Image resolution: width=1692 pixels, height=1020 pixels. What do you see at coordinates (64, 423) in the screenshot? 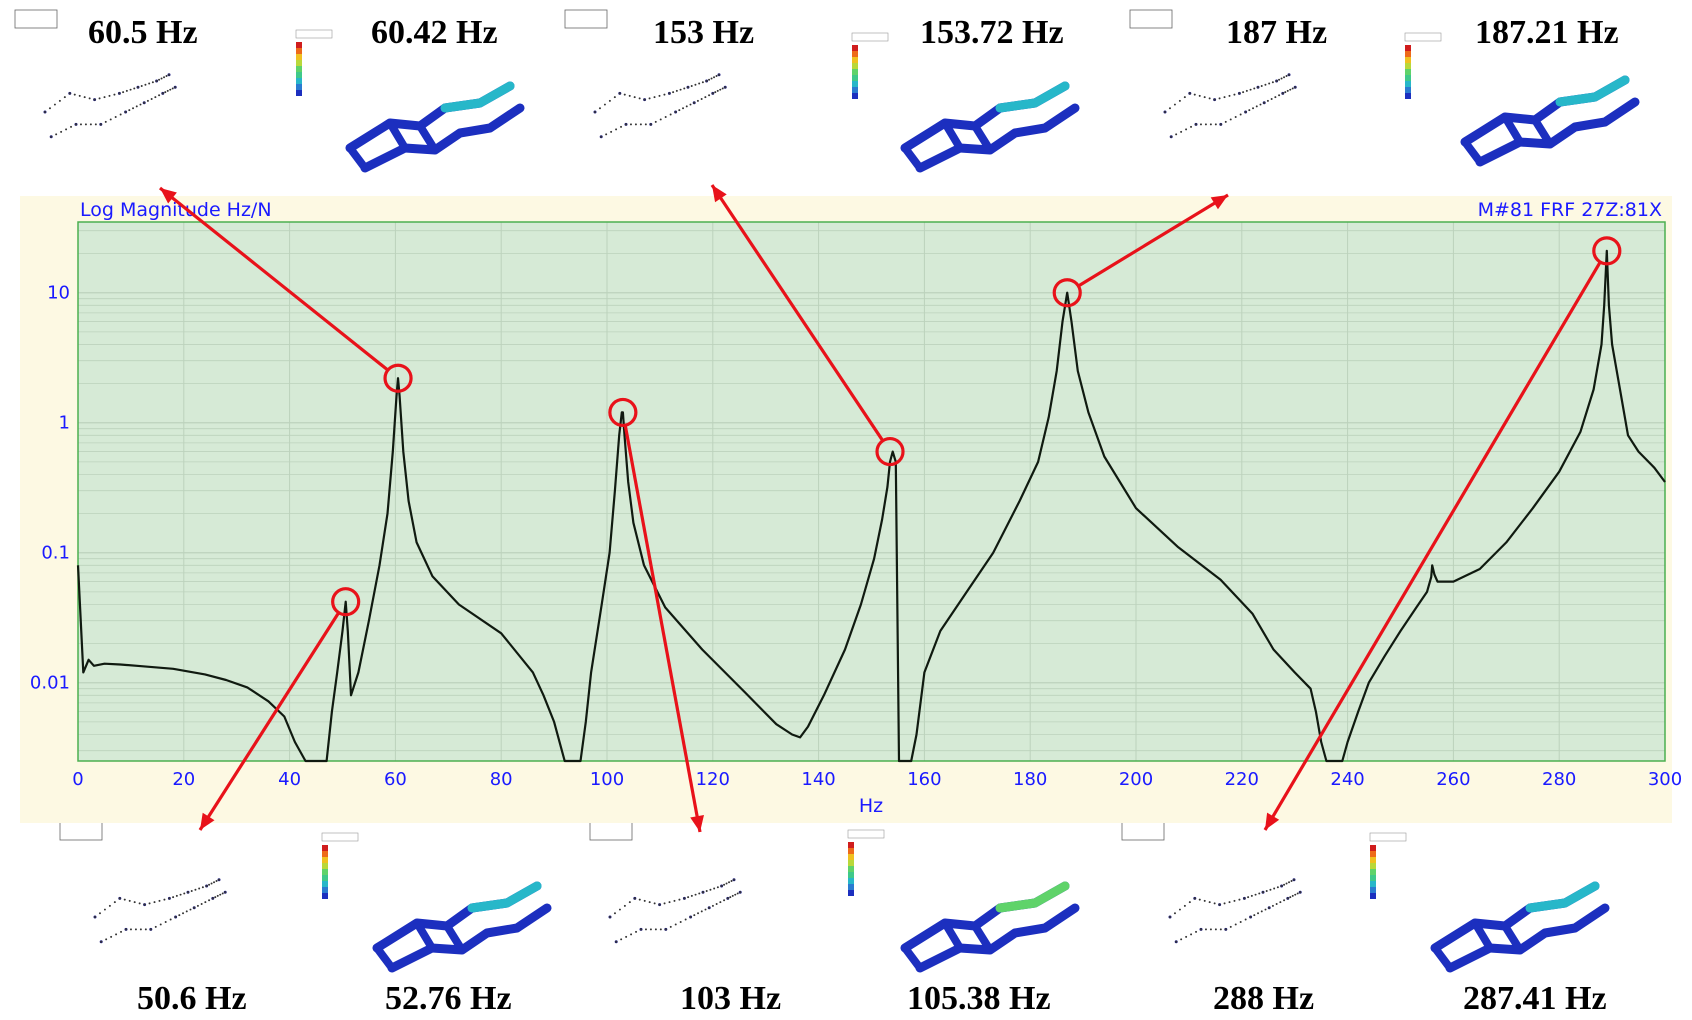
I see `y-tick-label: 1` at bounding box center [64, 423].